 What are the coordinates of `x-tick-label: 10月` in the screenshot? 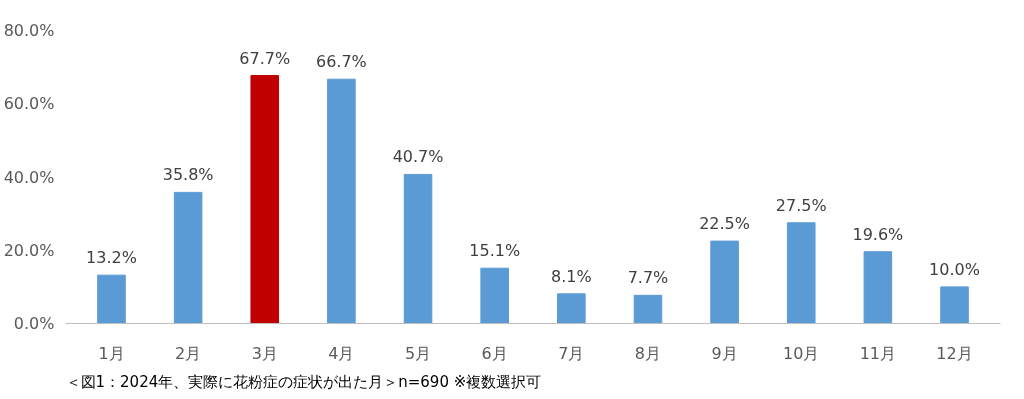 It's located at (801, 353).